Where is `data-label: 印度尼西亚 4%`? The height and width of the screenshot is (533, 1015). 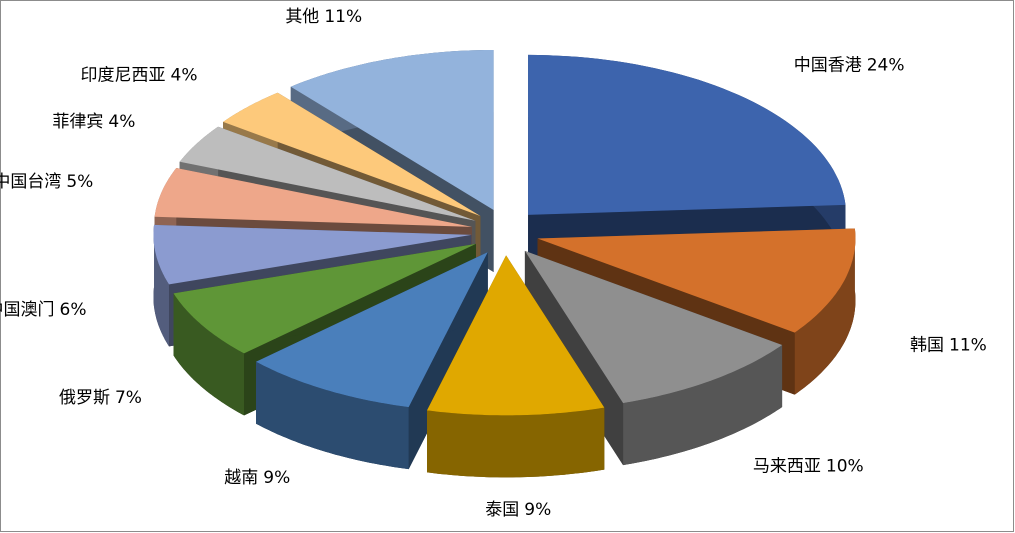
data-label: 印度尼西亚 4% is located at coordinates (139, 76).